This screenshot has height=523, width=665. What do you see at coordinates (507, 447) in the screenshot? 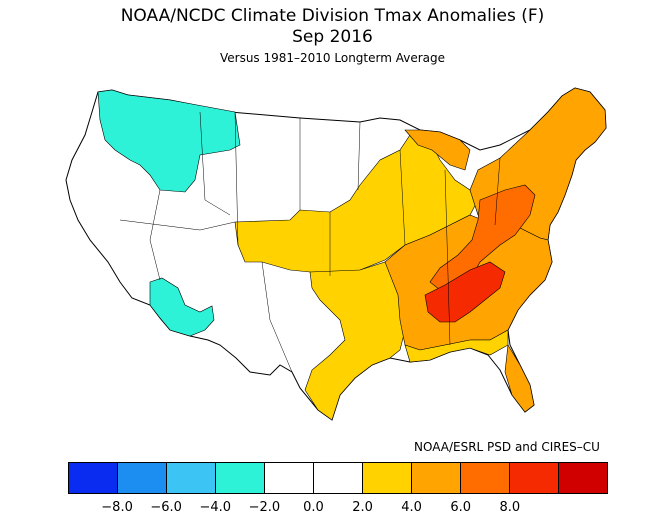
I see `credit-label: NOAA/ESRL PSD and CIRES–CU` at bounding box center [507, 447].